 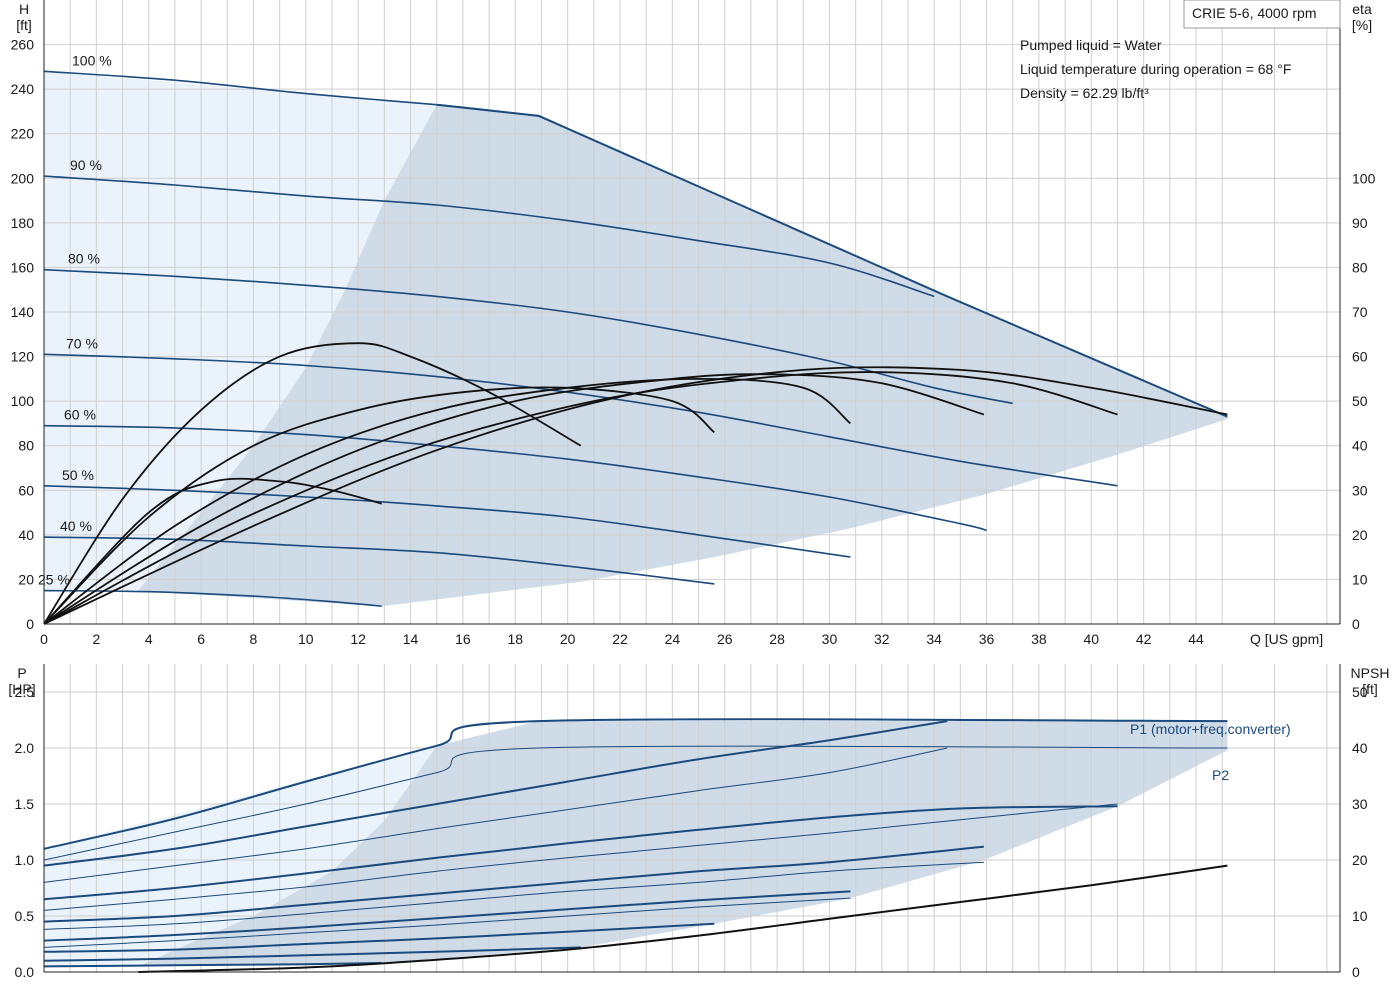 I want to click on y-tick-label: 100, so click(x=23, y=401).